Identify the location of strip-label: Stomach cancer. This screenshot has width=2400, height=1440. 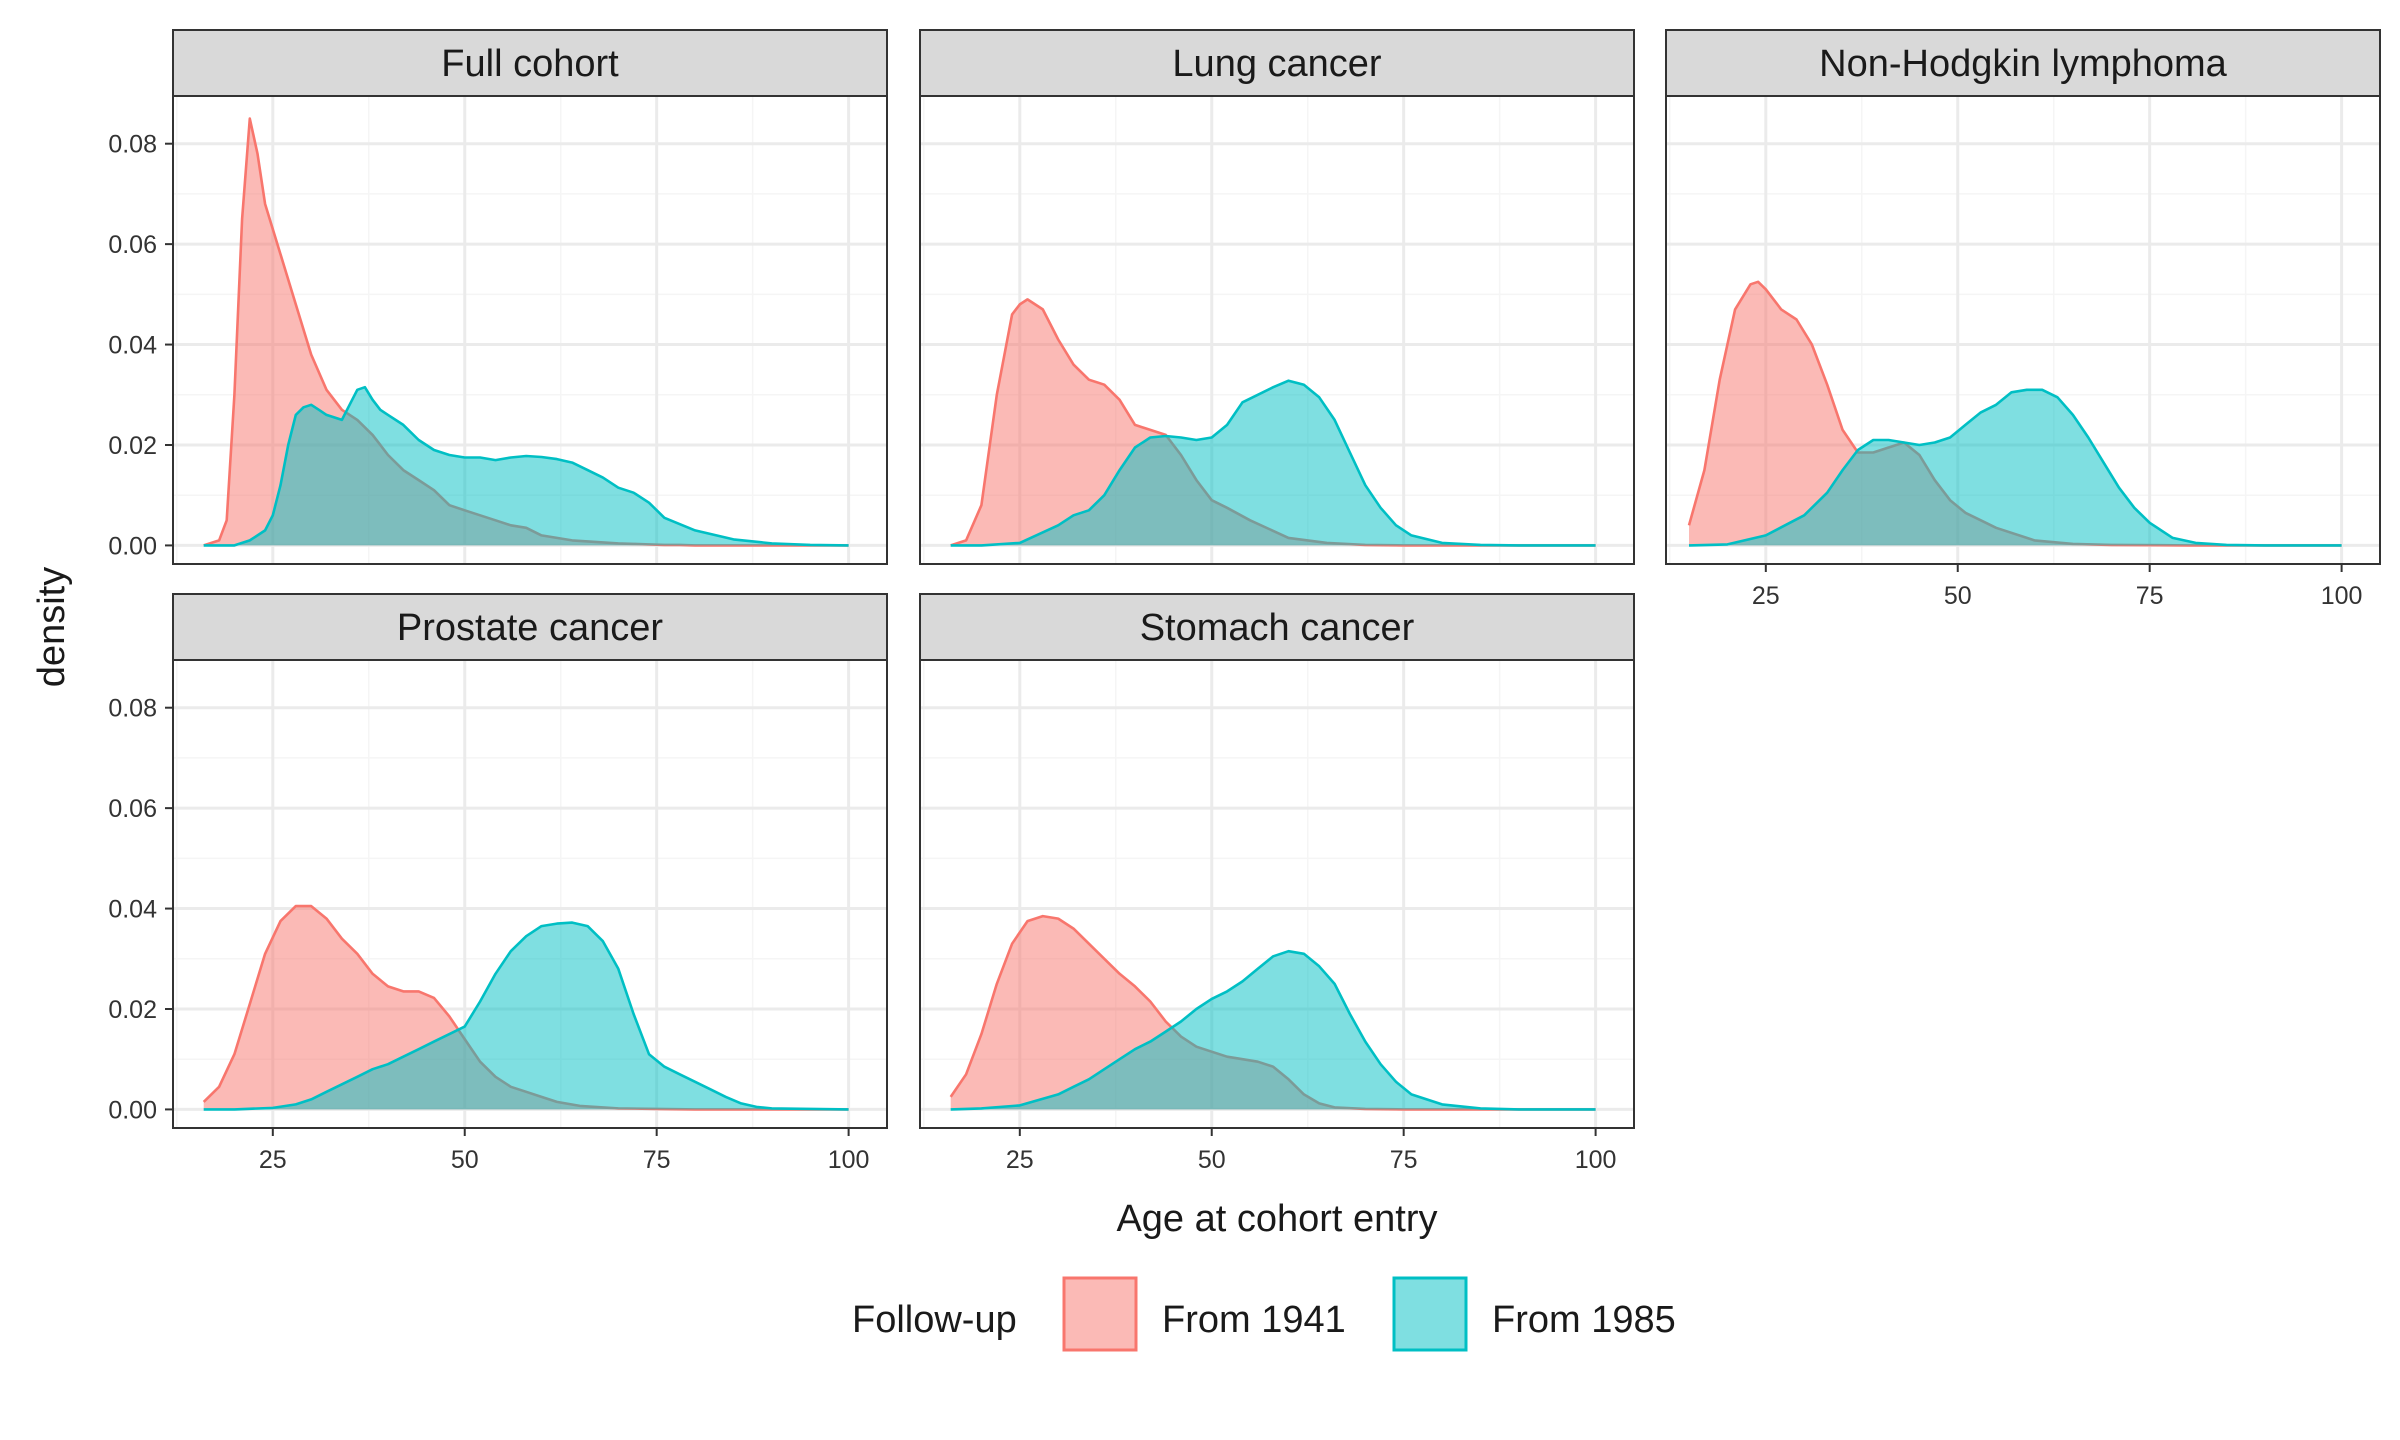
(1277, 628).